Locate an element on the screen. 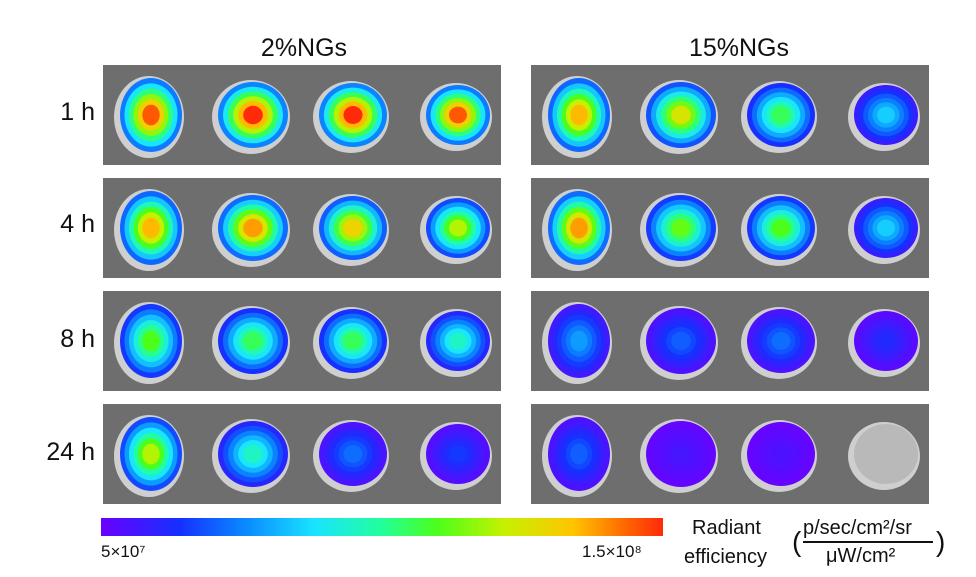 The height and width of the screenshot is (577, 976). unit-close-paren: ) is located at coordinates (941, 541).